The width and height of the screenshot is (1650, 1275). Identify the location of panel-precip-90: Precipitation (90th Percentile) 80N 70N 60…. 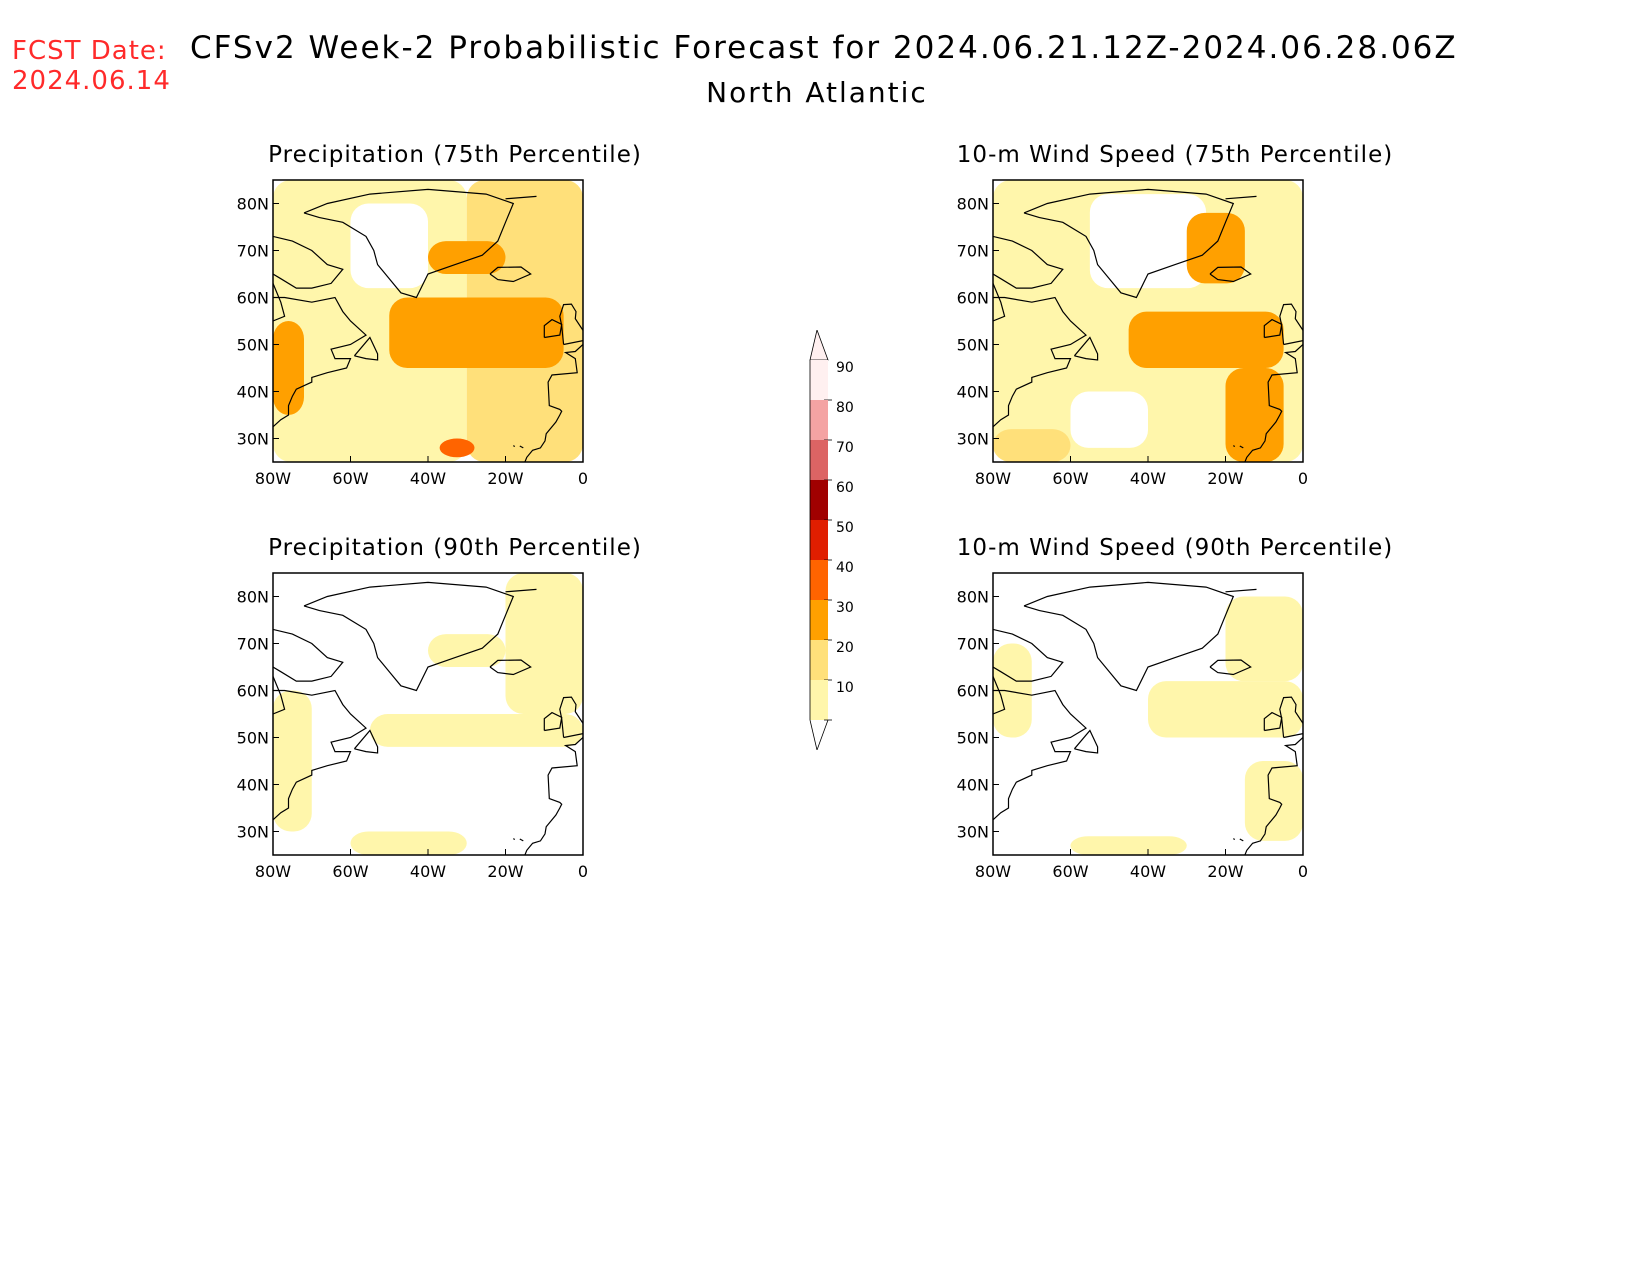
(455, 735).